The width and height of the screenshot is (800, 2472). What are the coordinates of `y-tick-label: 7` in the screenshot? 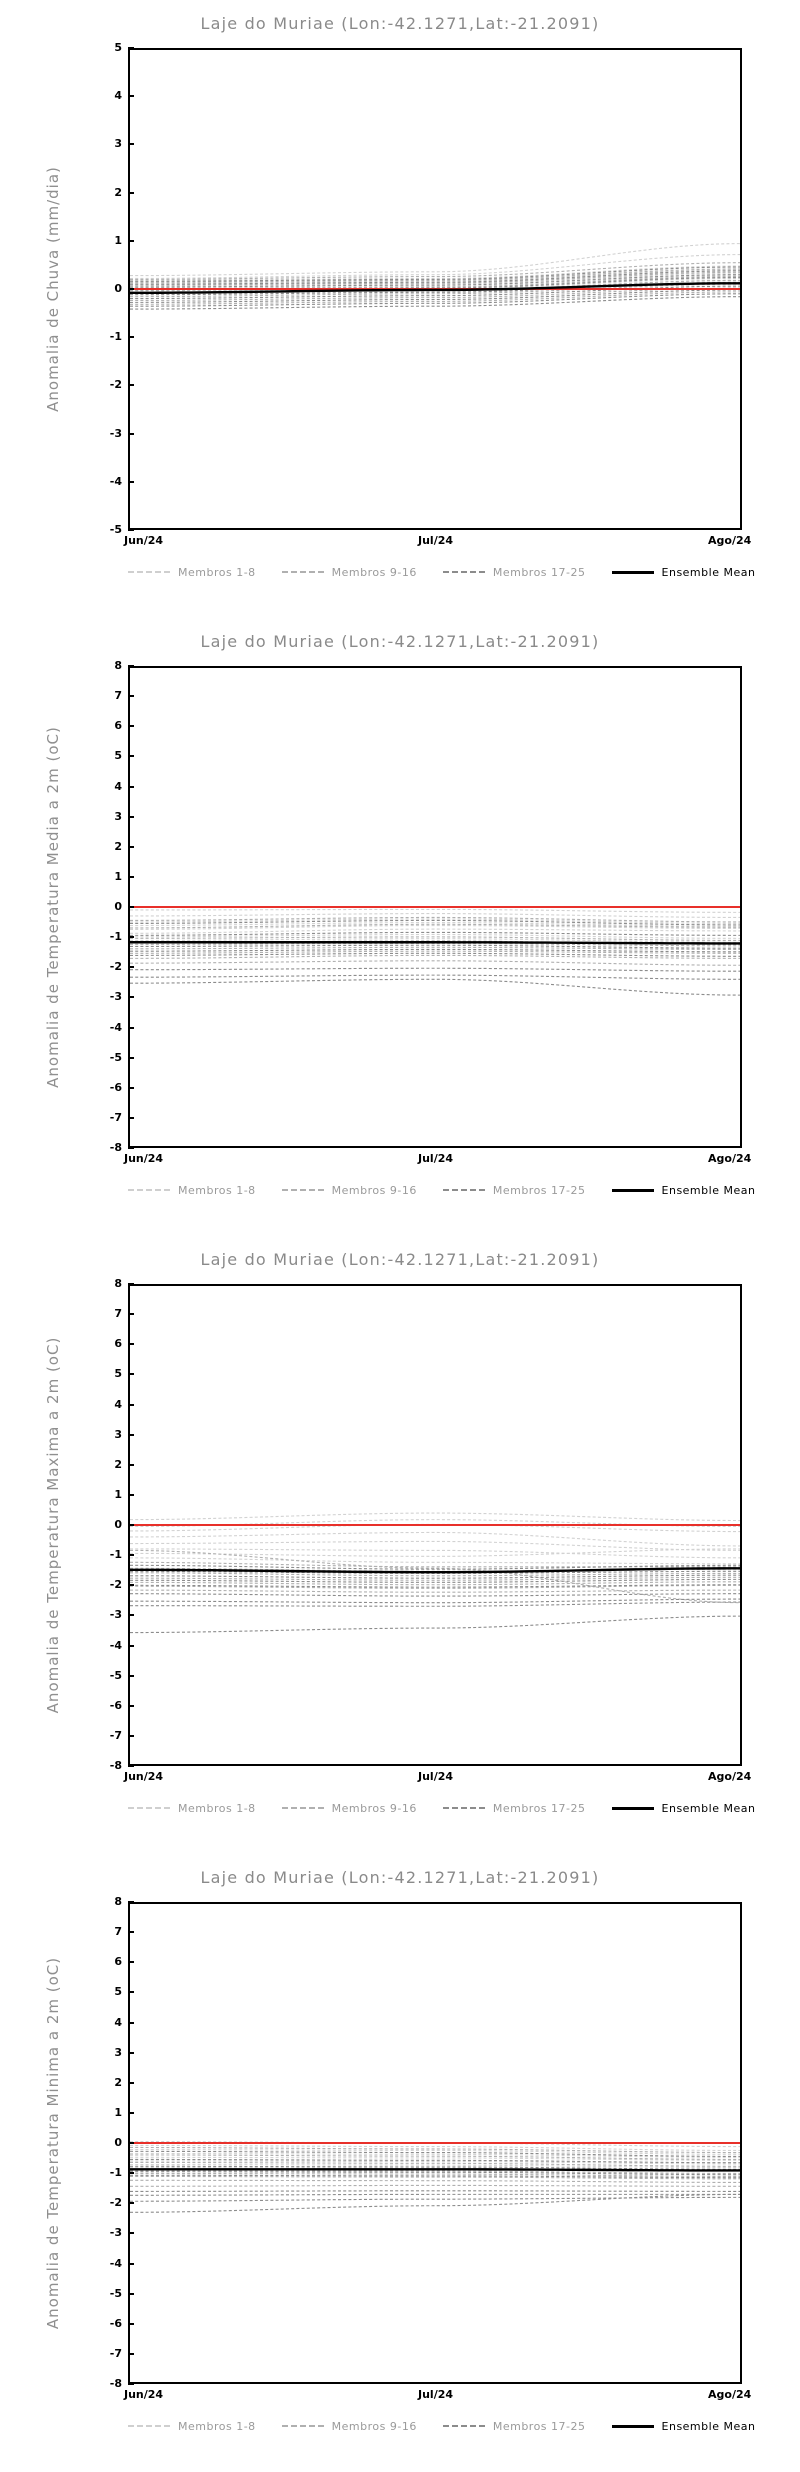 It's located at (118, 696).